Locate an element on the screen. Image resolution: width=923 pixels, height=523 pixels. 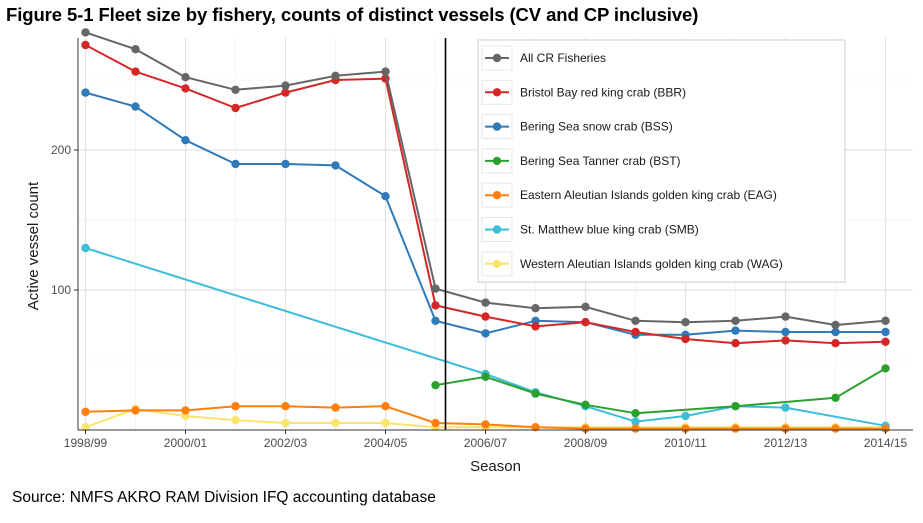
x-tick-label: 2012/13 is located at coordinates (786, 443).